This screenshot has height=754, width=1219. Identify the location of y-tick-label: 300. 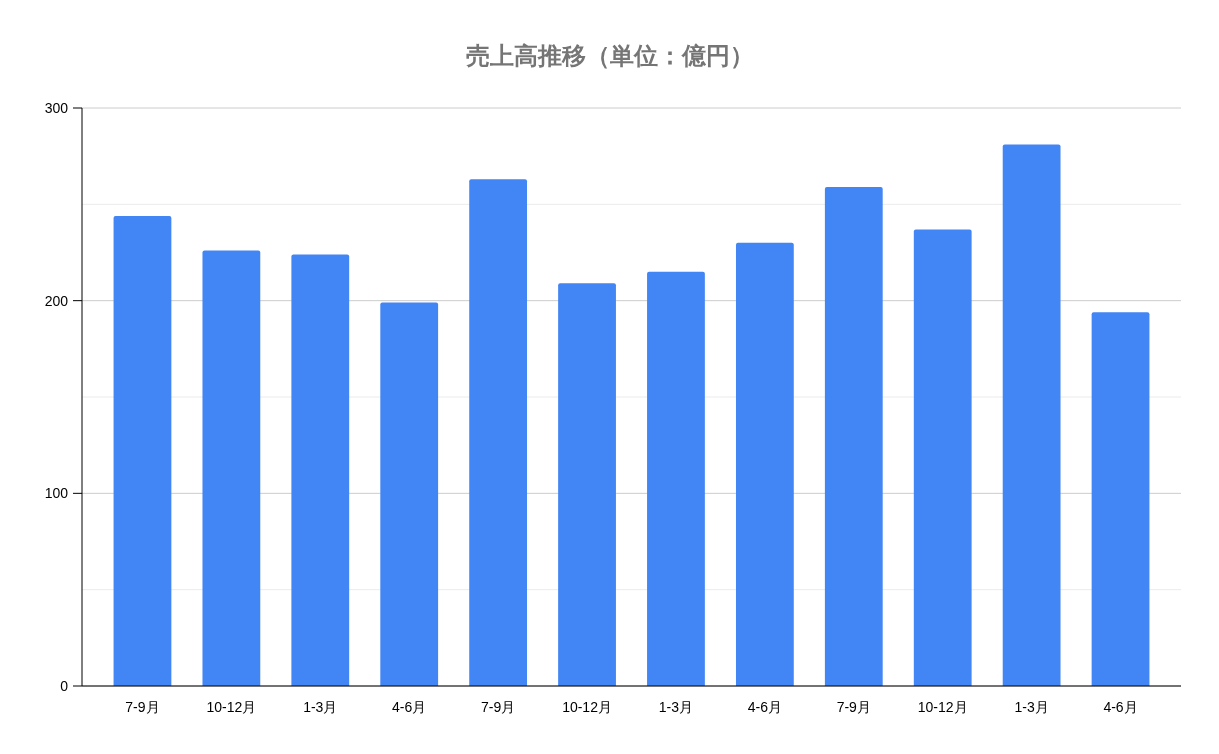
(56, 108).